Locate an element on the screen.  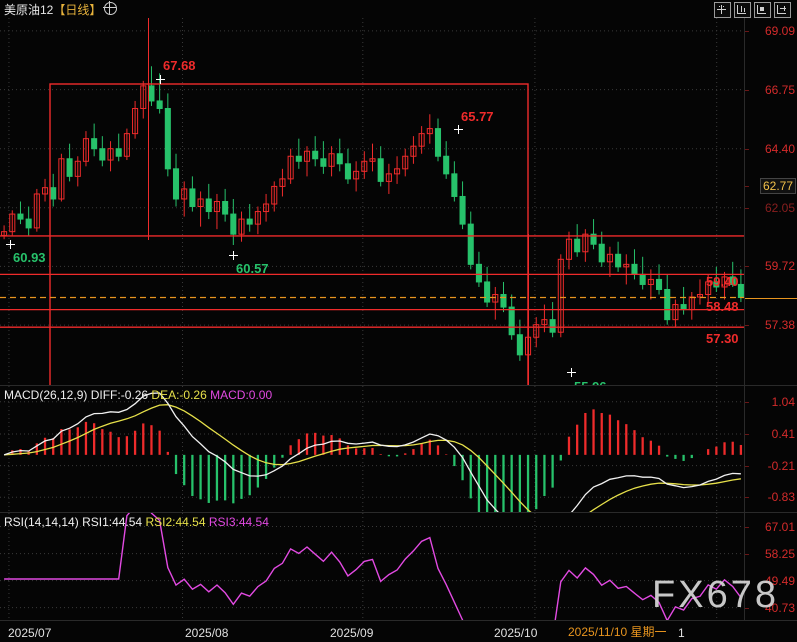
y-axis-tick: -0.83 is located at coordinates (781, 497).